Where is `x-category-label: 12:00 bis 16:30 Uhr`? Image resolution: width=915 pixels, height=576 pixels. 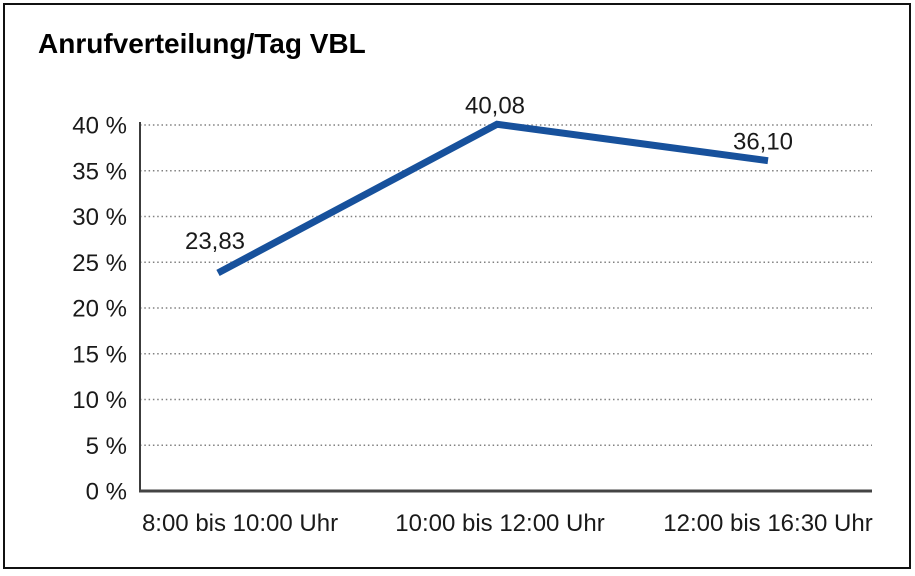
x-category-label: 12:00 bis 16:30 Uhr is located at coordinates (767, 523).